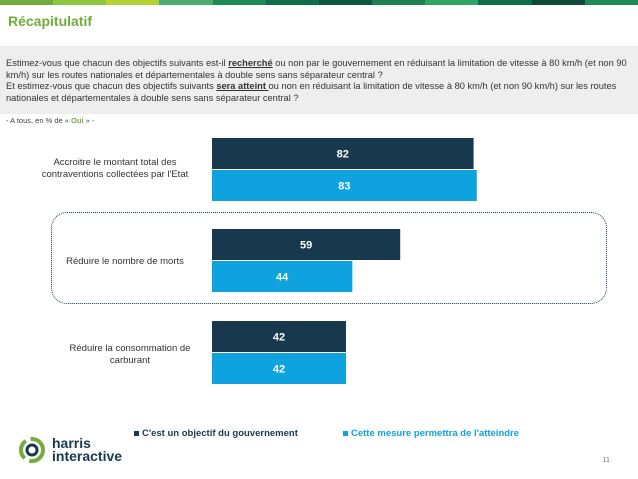  I want to click on category-label-carburant: Réduire la consommation de carburant, so click(130, 354).